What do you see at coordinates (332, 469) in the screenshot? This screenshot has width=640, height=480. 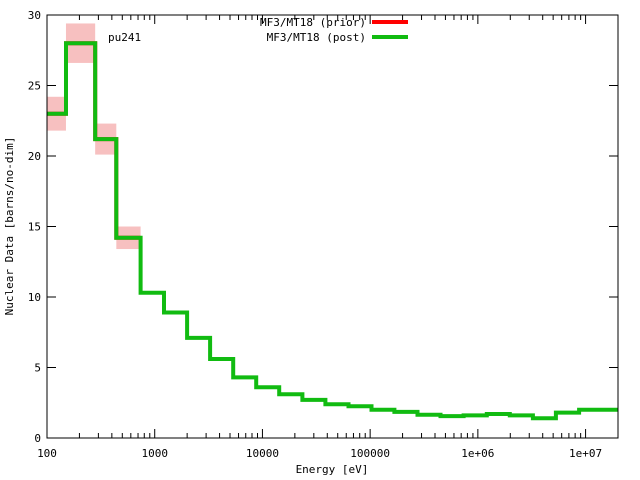 I see `x-axis-label: Energy [eV]` at bounding box center [332, 469].